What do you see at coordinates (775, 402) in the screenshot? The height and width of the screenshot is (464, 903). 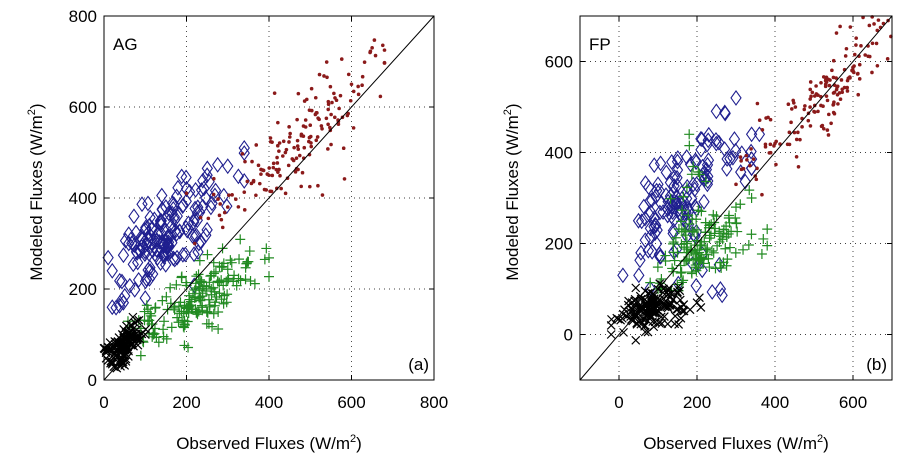 I see `x-tick-label: 400` at bounding box center [775, 402].